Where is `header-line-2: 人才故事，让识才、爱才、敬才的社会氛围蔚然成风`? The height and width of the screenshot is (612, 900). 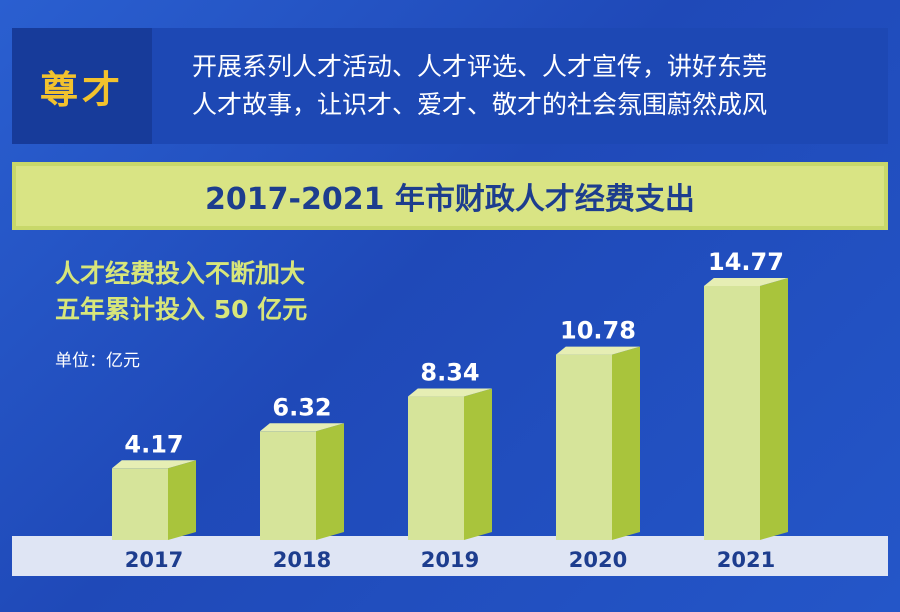
header-line-2: 人才故事，让识才、爱才、敬才的社会氛围蔚然成风 is located at coordinates (480, 104).